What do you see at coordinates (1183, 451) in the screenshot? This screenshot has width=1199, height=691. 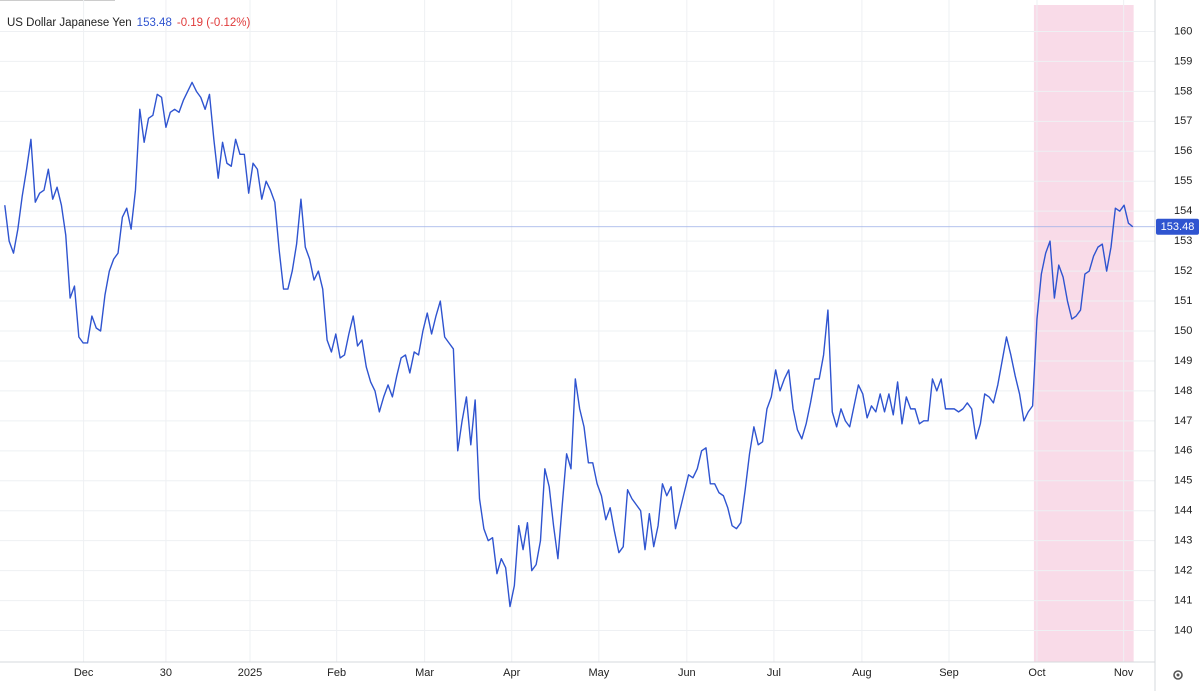 I see `y-tick-label: 146` at bounding box center [1183, 451].